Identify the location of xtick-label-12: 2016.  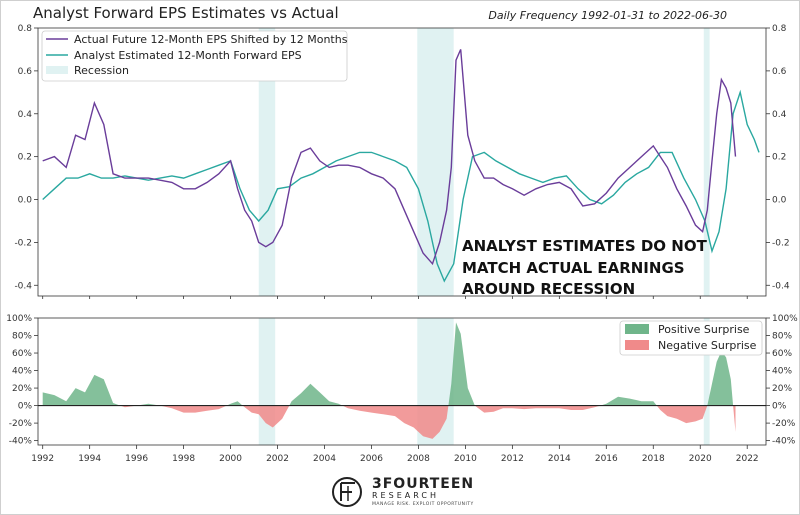
(606, 459).